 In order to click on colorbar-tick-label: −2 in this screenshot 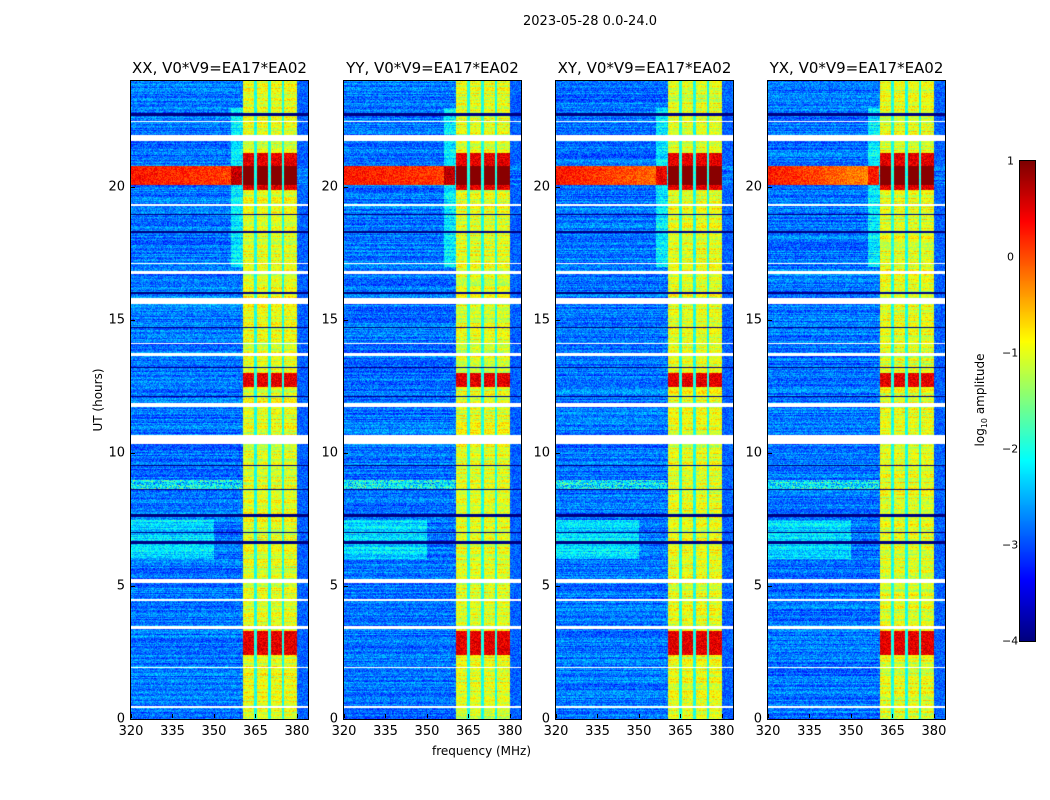, I will do `click(1010, 449)`.